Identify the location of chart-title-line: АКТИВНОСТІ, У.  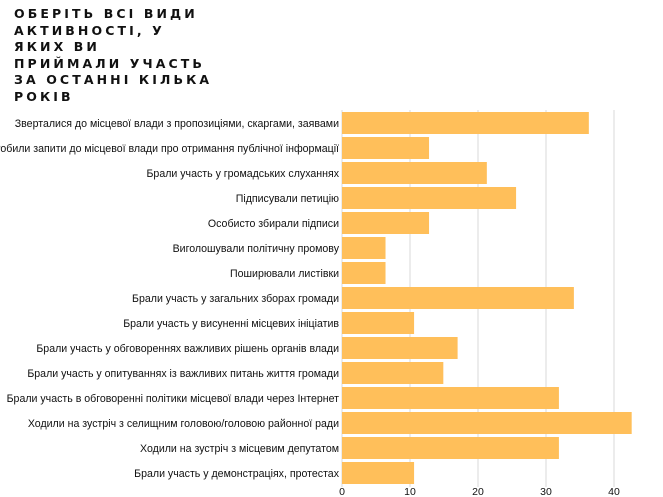
(89, 30).